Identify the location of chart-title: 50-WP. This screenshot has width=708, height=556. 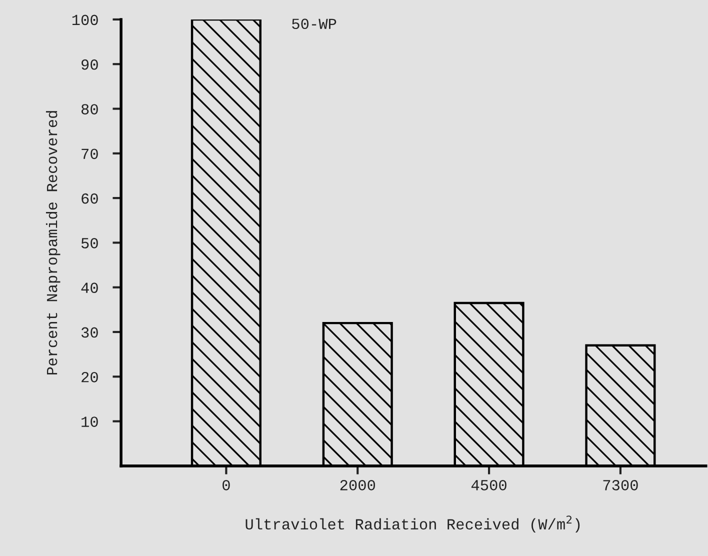
(314, 24).